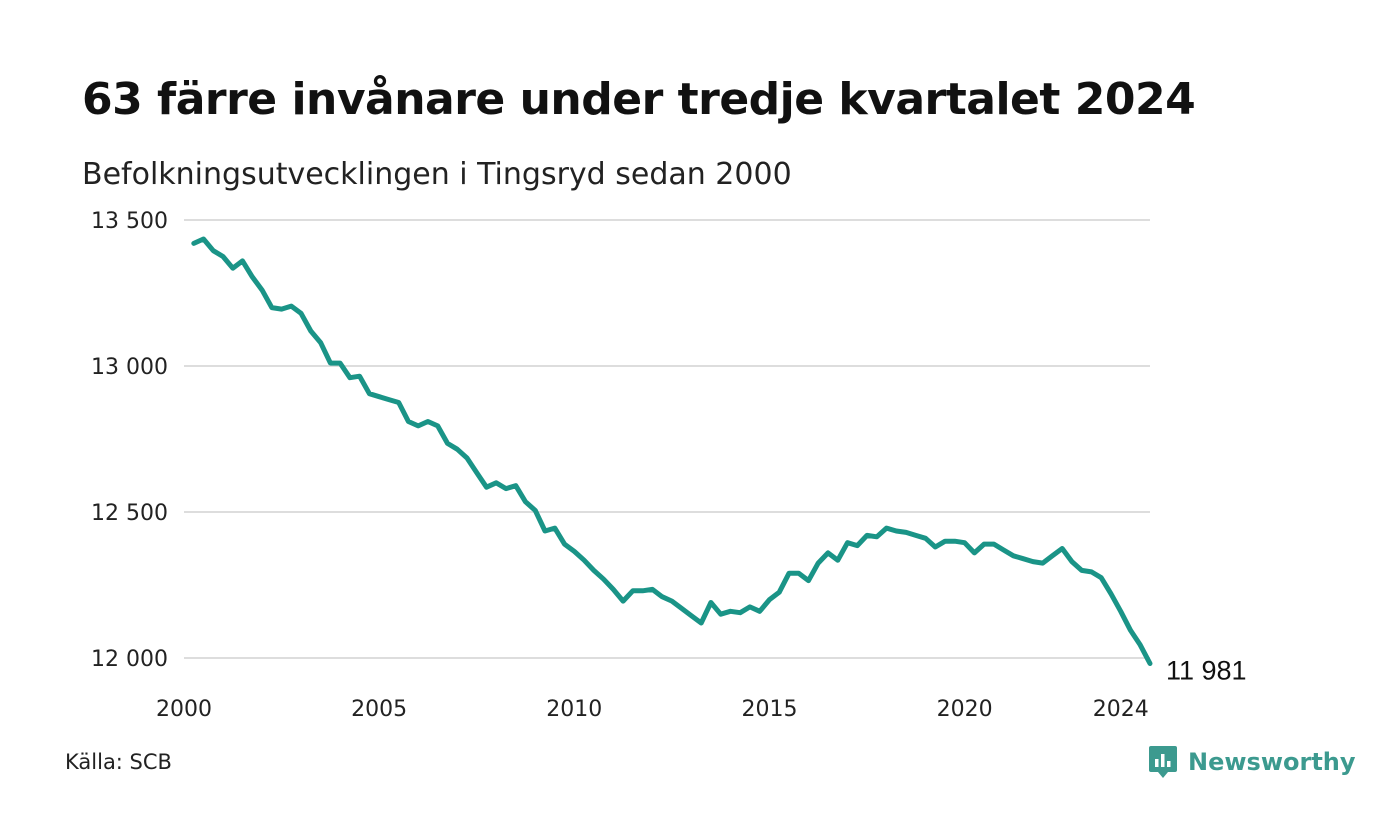 Image resolution: width=1400 pixels, height=840 pixels. What do you see at coordinates (379, 709) in the screenshot?
I see `x-tick-label: 2005` at bounding box center [379, 709].